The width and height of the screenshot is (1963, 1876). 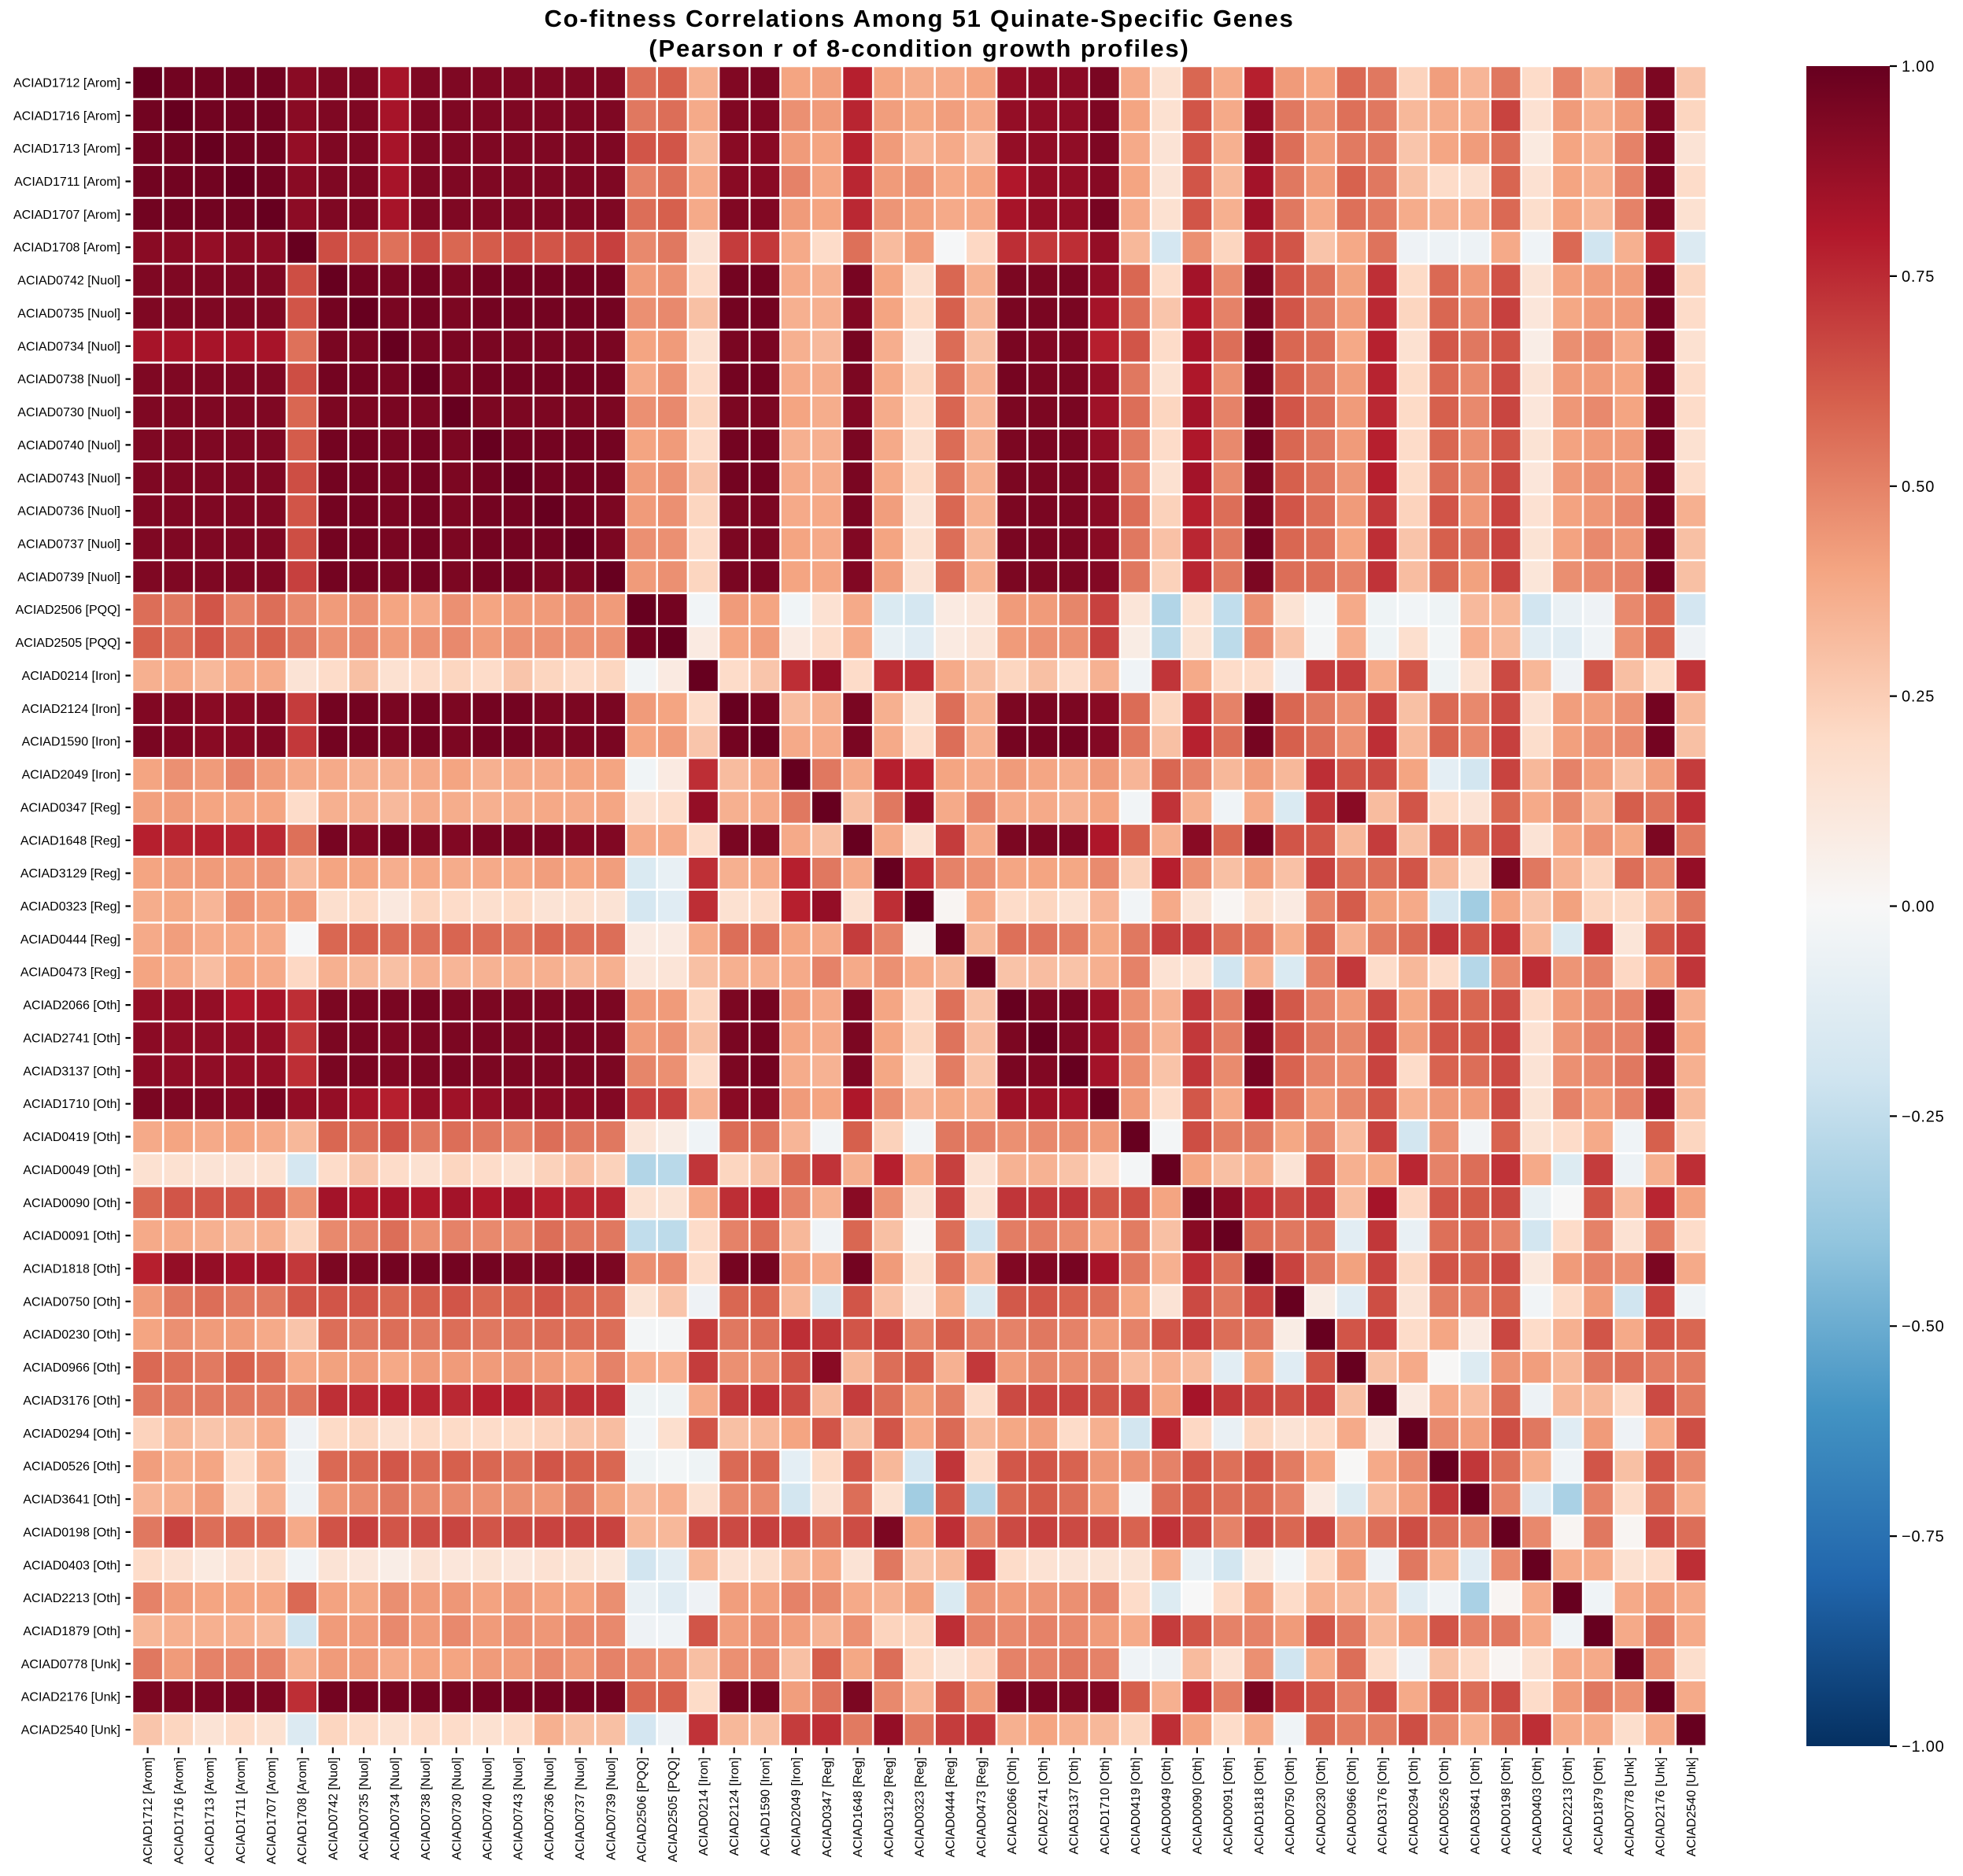 I want to click on svg-text: ACIAD3176 [Oth], so click(x=71, y=1401).